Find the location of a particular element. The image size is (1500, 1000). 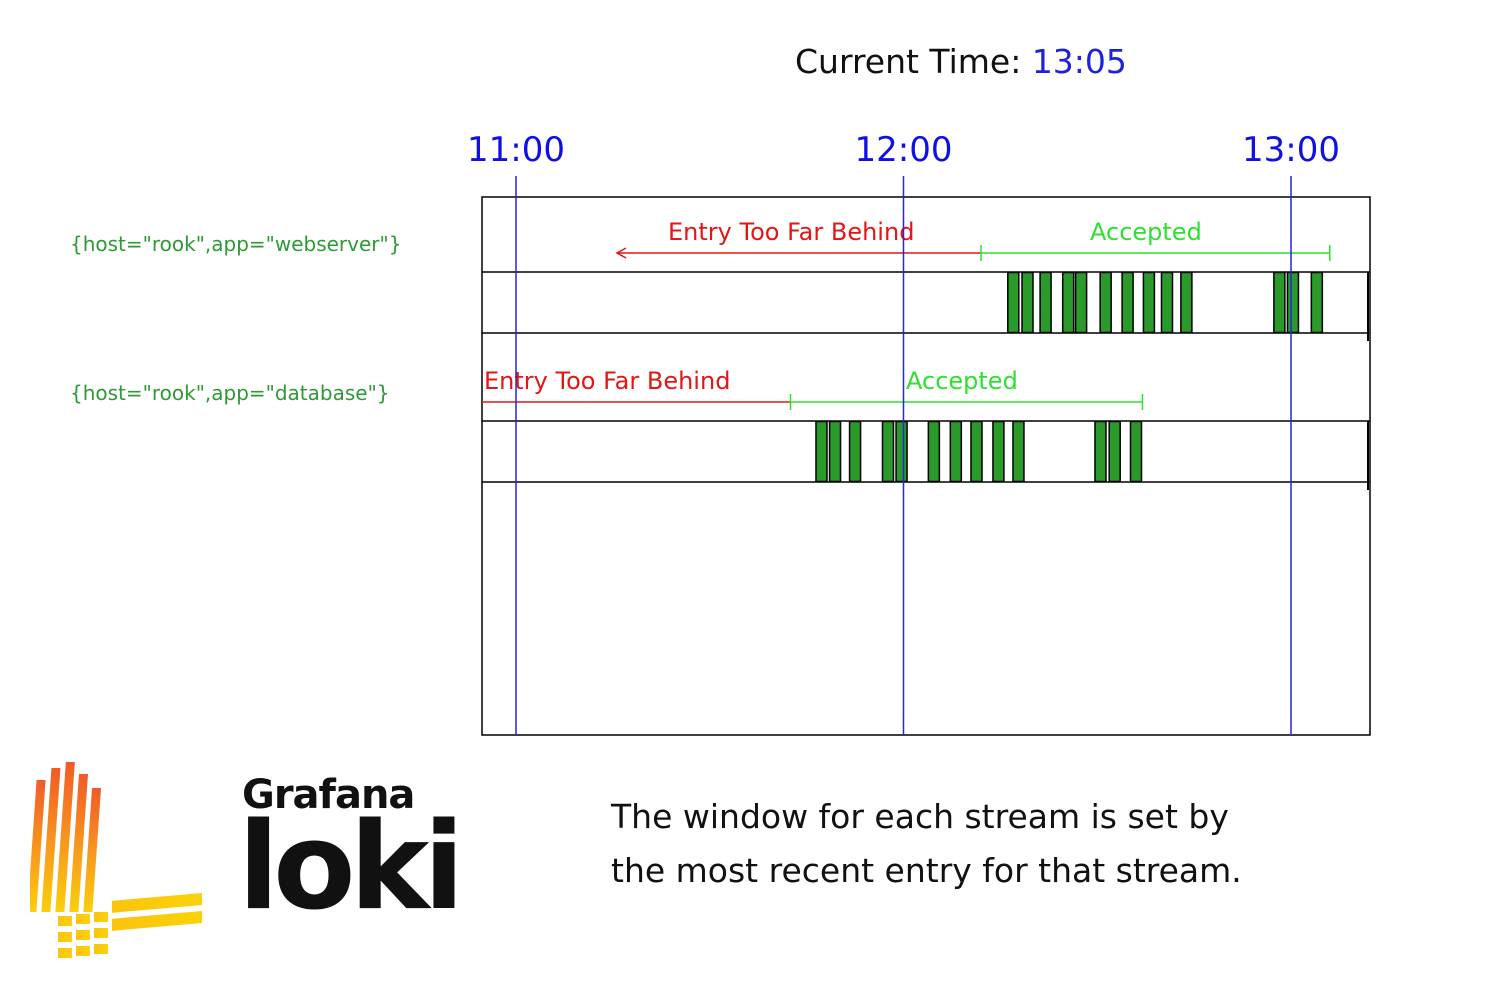

tick-label: 12:00 is located at coordinates (903, 150).